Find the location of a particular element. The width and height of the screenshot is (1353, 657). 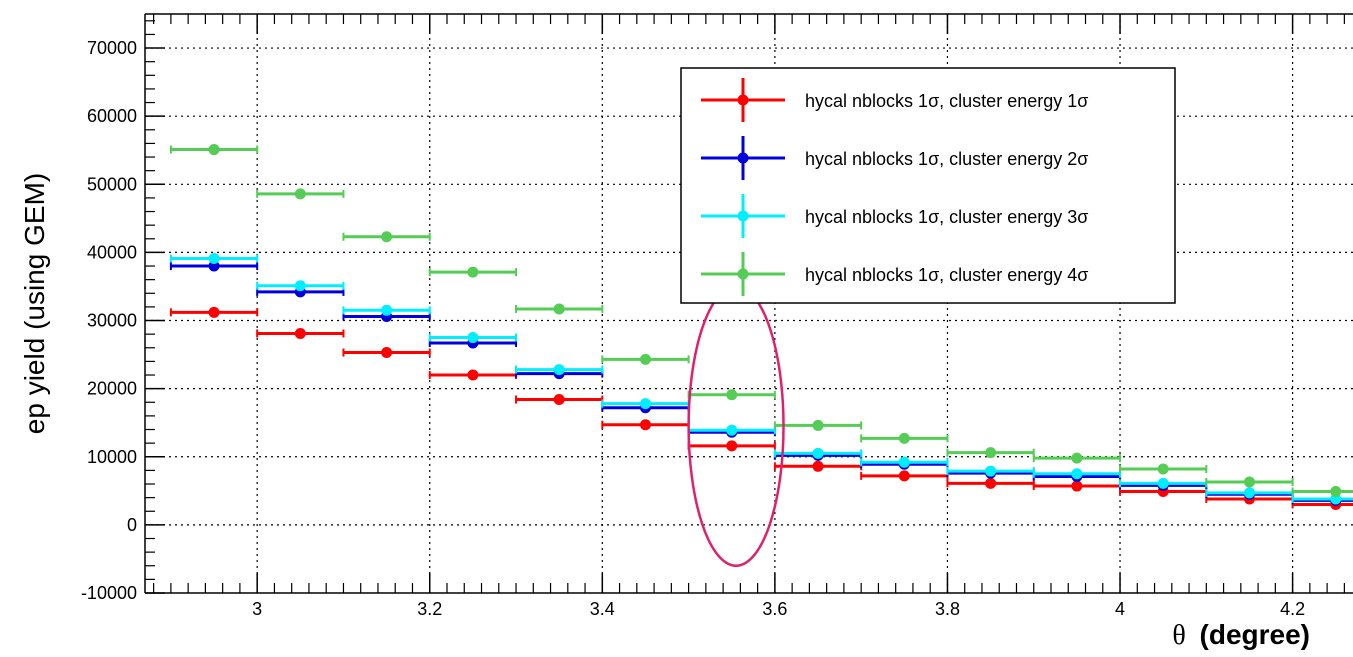

x-tick-label: 4.2 is located at coordinates (1292, 609).